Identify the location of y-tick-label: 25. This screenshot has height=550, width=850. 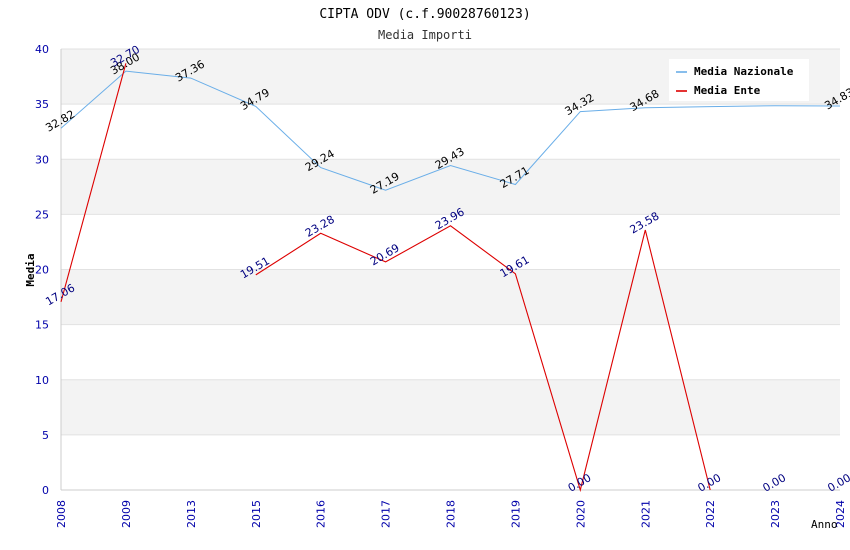
(42, 214).